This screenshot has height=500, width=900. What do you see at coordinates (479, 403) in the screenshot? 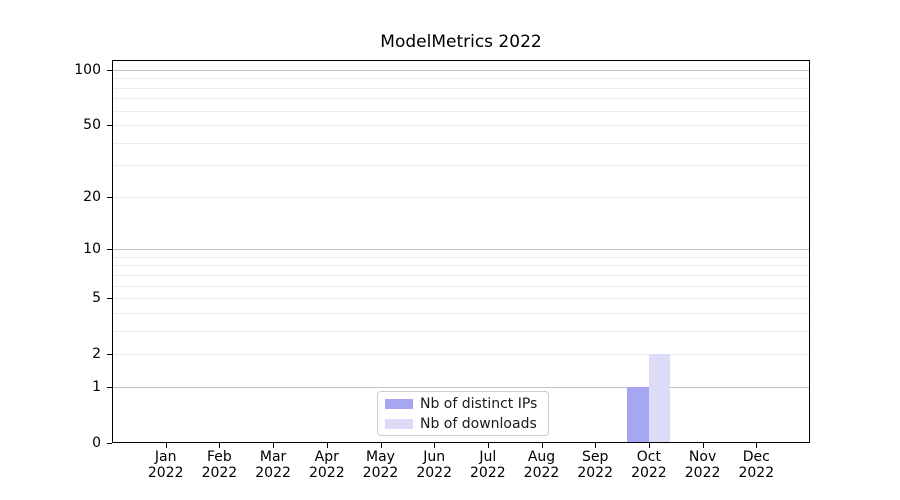
I see `legend-label: Nb of distinct IPs` at bounding box center [479, 403].